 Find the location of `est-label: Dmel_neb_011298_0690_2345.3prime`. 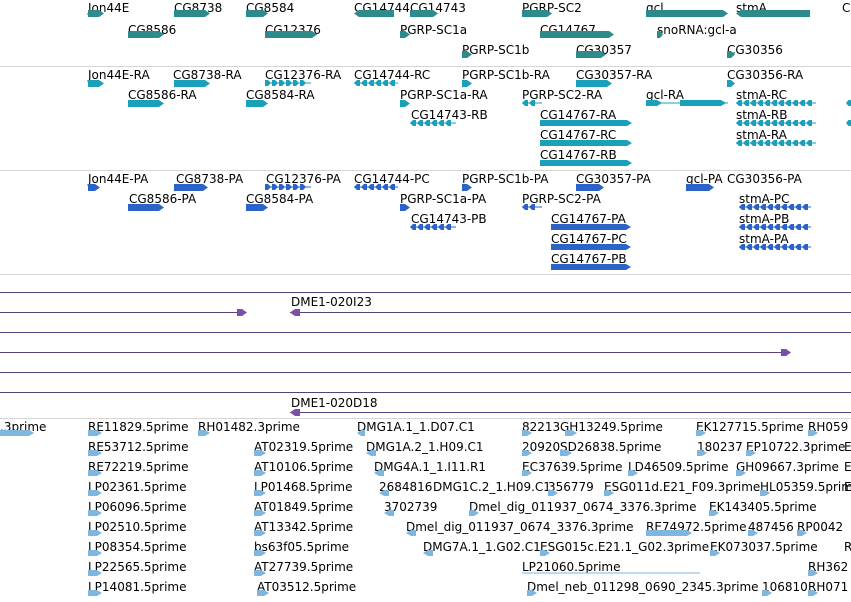

est-label: Dmel_neb_011298_0690_2345.3prime is located at coordinates (643, 587).